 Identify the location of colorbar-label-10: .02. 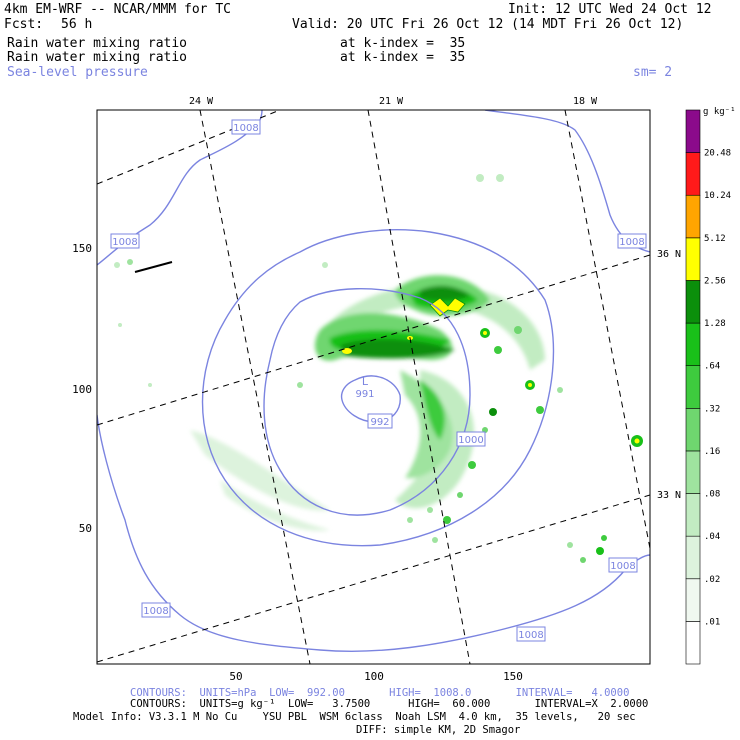
(712, 580).